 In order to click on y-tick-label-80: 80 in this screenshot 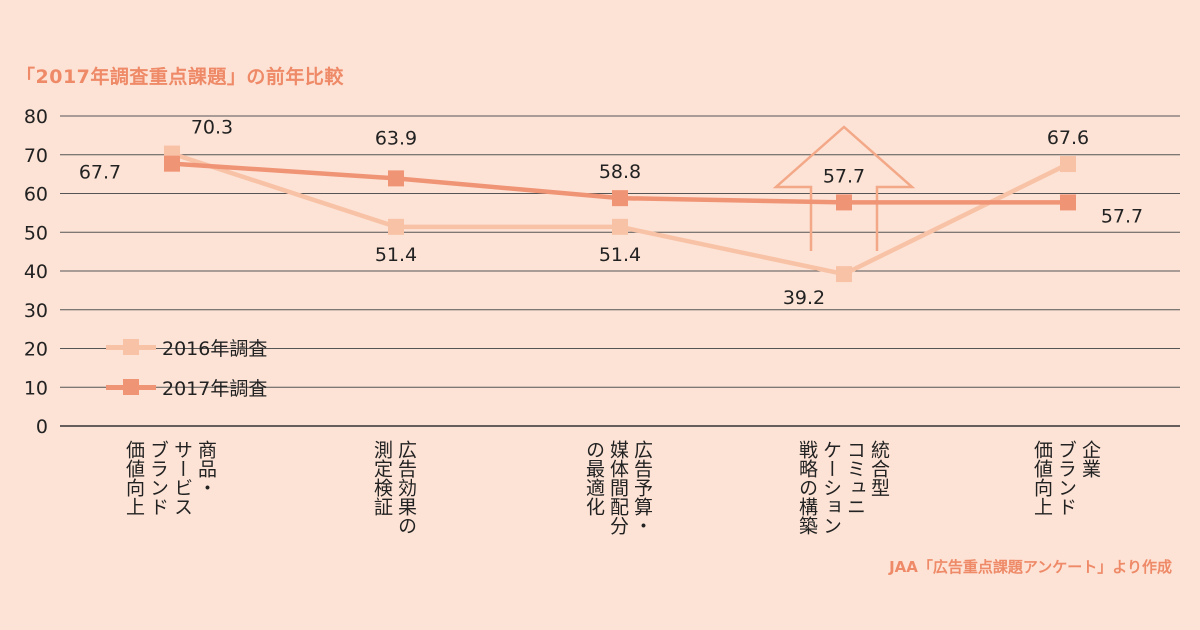, I will do `click(36, 117)`.